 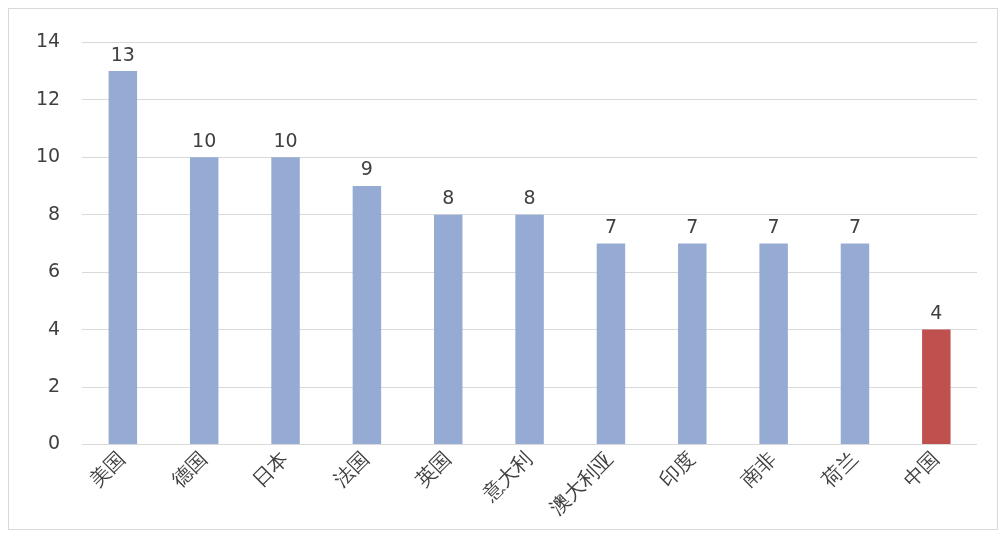 I want to click on y-tick-label: 4, so click(x=54, y=327).